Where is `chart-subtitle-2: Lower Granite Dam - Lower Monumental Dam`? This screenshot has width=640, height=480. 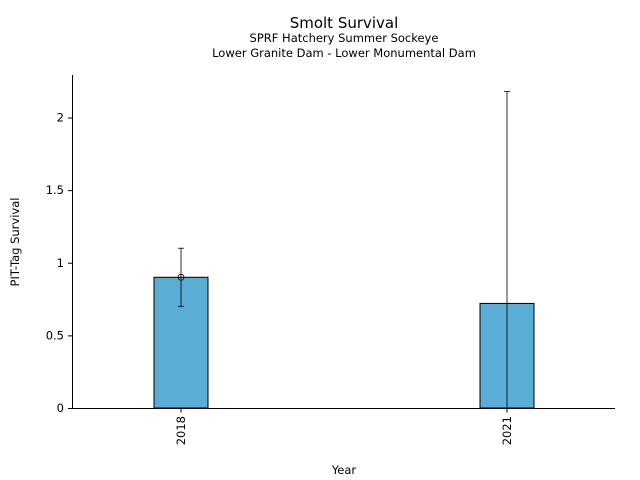
chart-subtitle-2: Lower Granite Dam - Lower Monumental Dam is located at coordinates (344, 53).